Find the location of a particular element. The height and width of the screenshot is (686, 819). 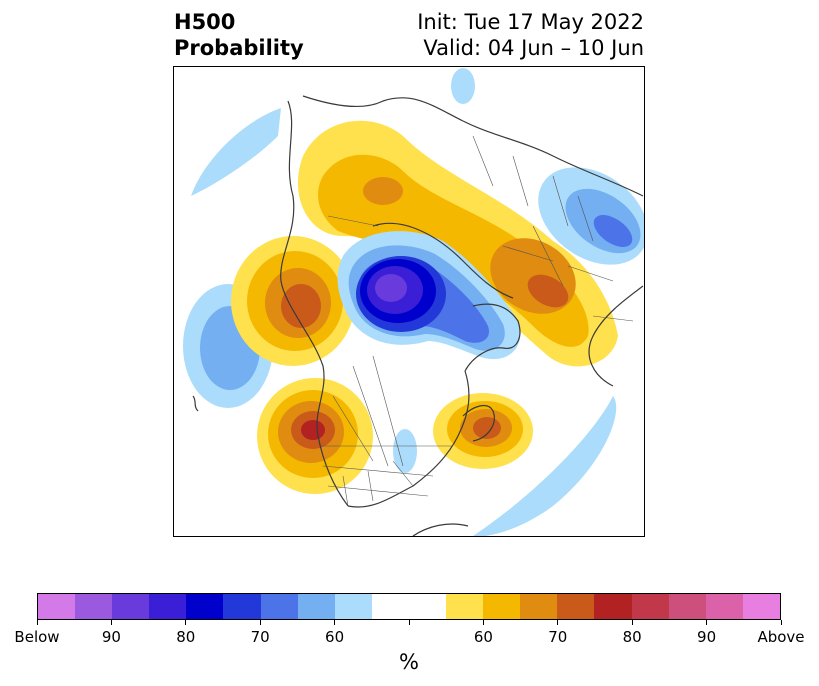

colorbar-tick-label: Above is located at coordinates (781, 637).